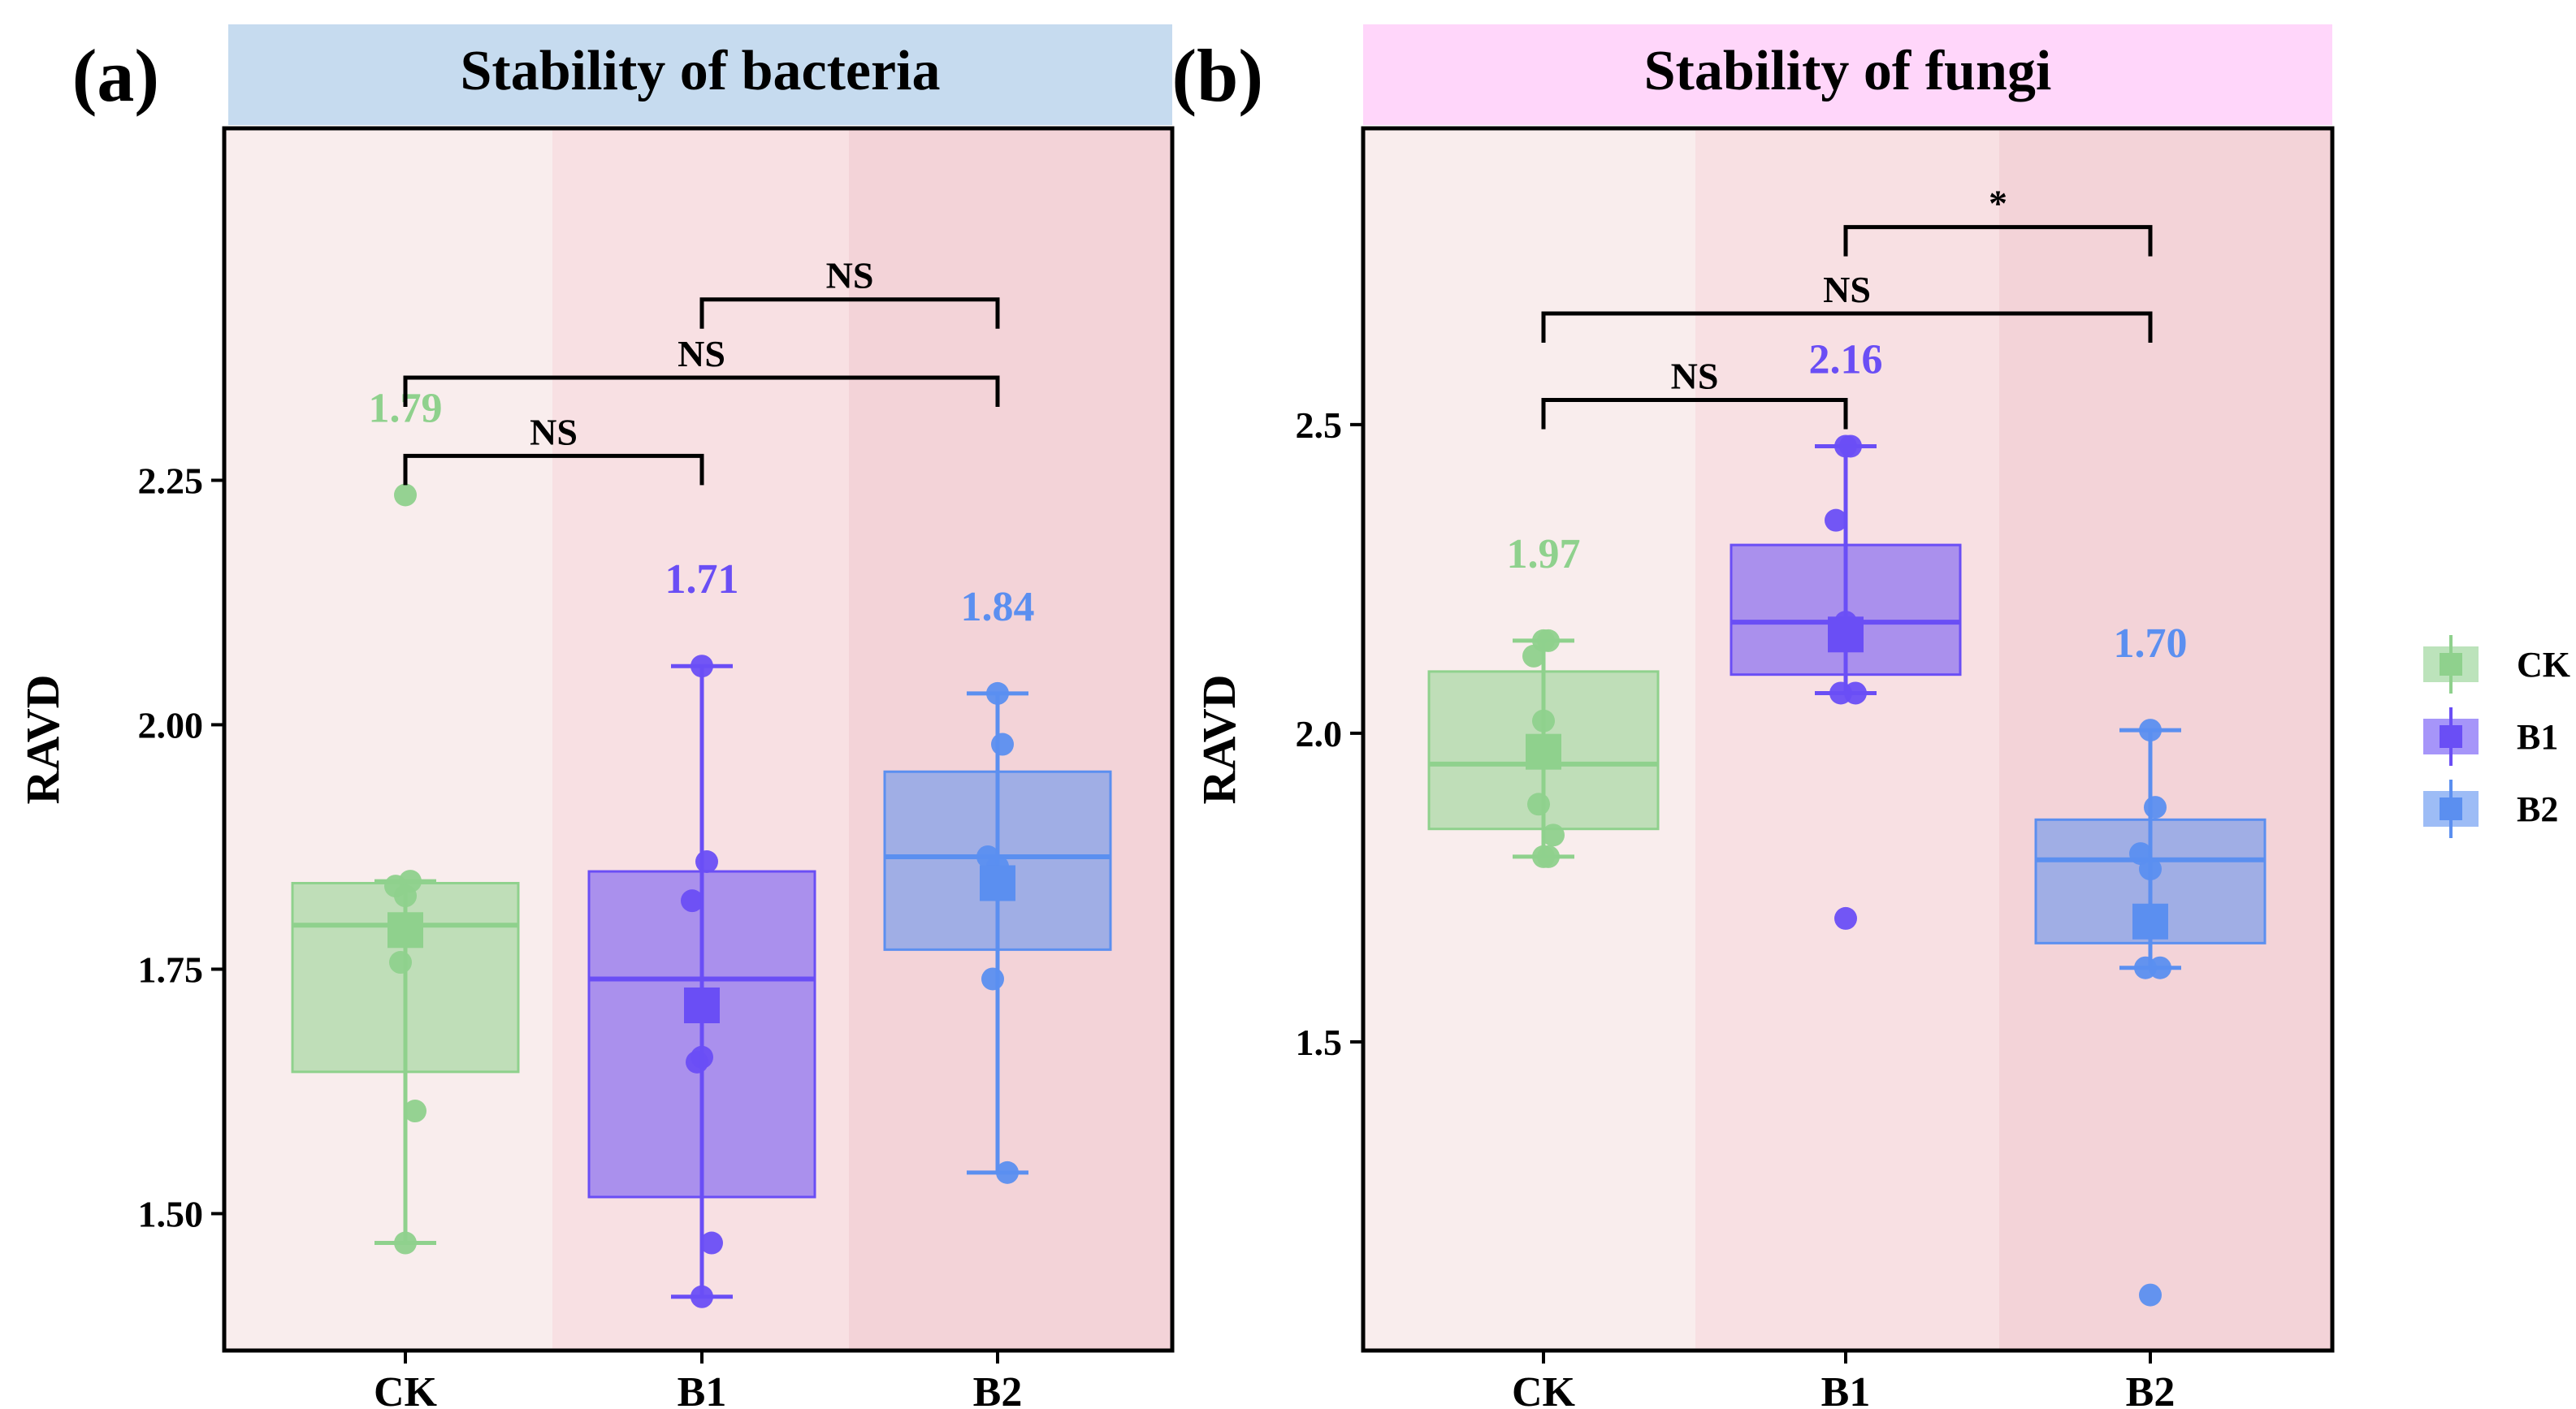 This screenshot has width=2576, height=1409. What do you see at coordinates (171, 1213) in the screenshot?
I see `y-tick-label: 1.50` at bounding box center [171, 1213].